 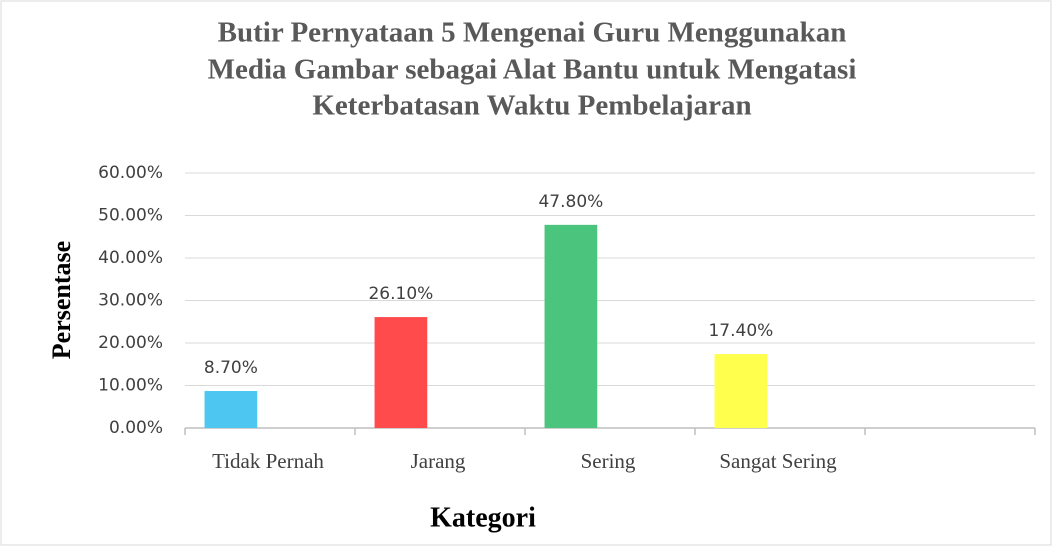 What do you see at coordinates (61, 300) in the screenshot?
I see `y-axis-label: Persentase` at bounding box center [61, 300].